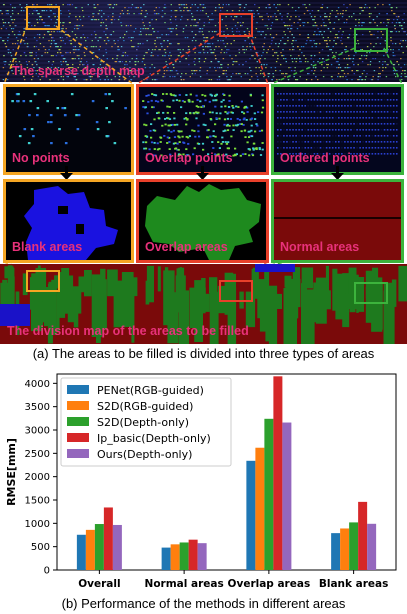  What do you see at coordinates (43, 18) in the screenshot?
I see `highlight-box-orange-top` at bounding box center [43, 18].